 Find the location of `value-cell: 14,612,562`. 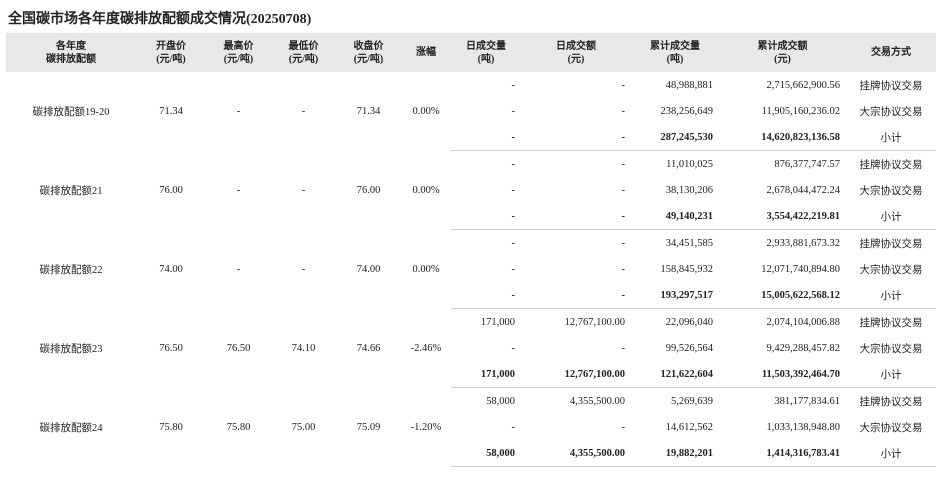

value-cell: 14,612,562 is located at coordinates (689, 427).